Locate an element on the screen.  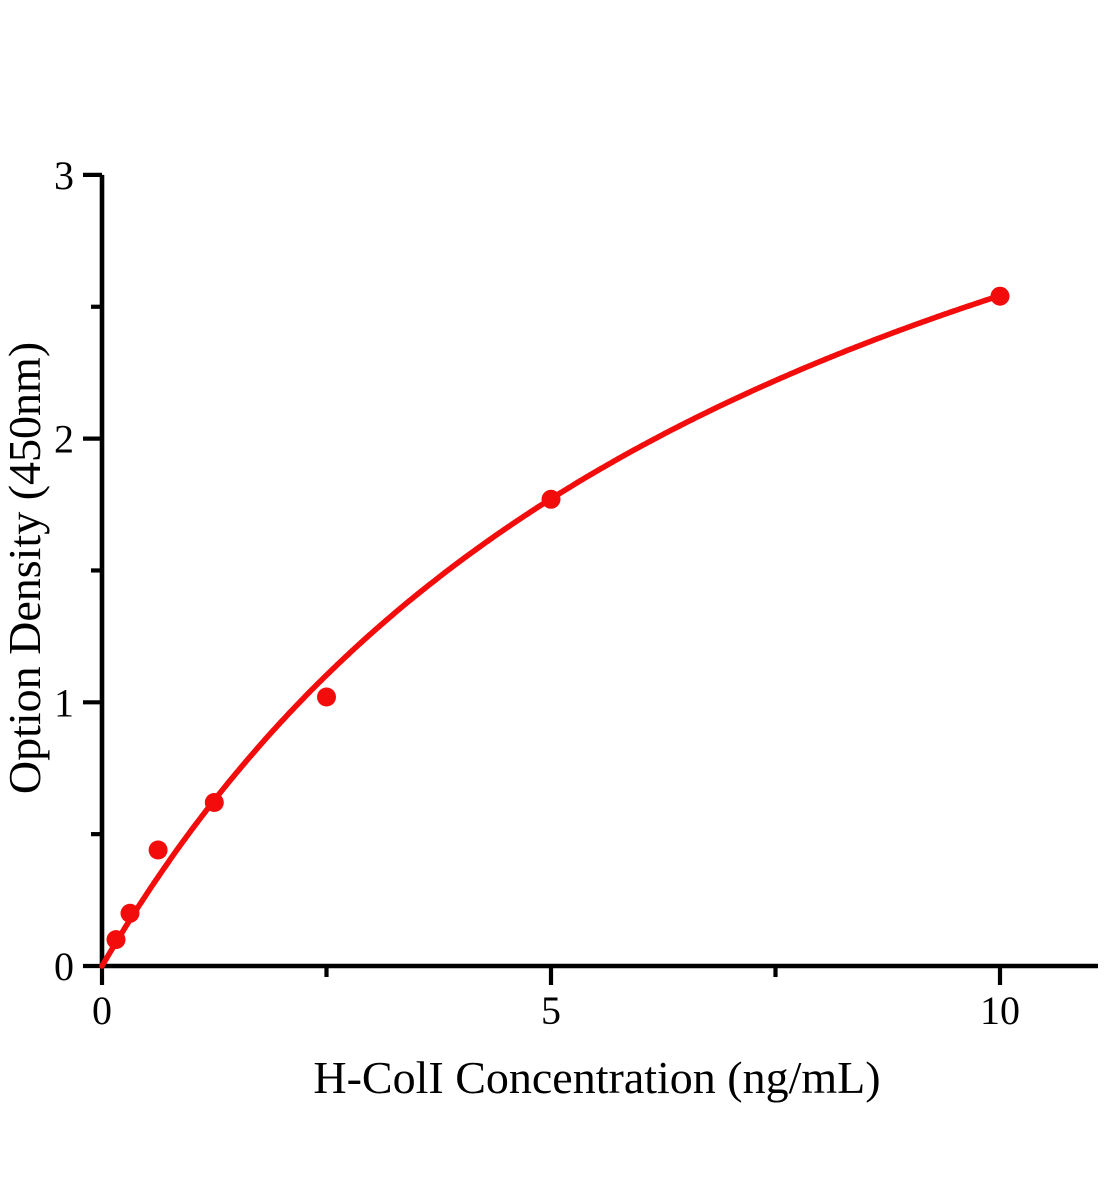
y-tick-label: 2 is located at coordinates (64, 439).